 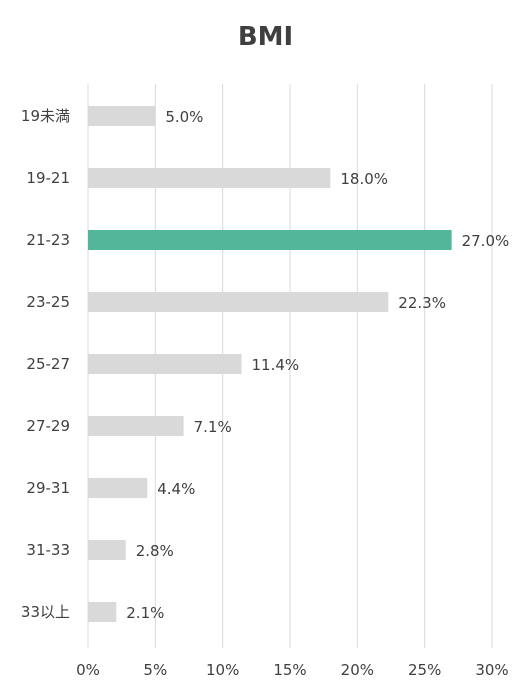 What do you see at coordinates (48, 240) in the screenshot?
I see `category-label: 21-23` at bounding box center [48, 240].